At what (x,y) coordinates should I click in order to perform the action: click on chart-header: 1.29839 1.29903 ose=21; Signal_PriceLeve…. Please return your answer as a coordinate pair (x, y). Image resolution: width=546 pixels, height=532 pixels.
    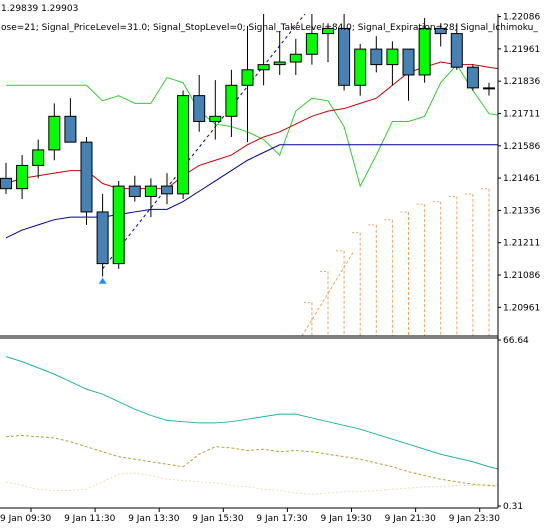
    Looking at the image, I should click on (269, 16).